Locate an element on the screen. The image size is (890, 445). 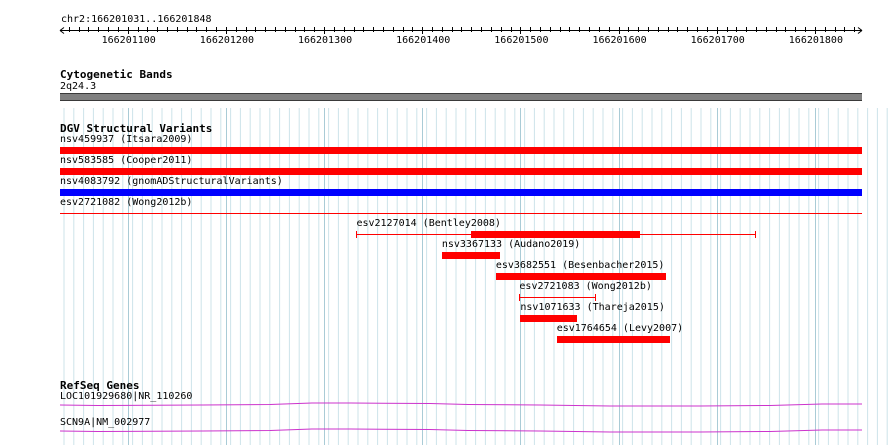
ruler-tick-label: 166201800 is located at coordinates (815, 40).